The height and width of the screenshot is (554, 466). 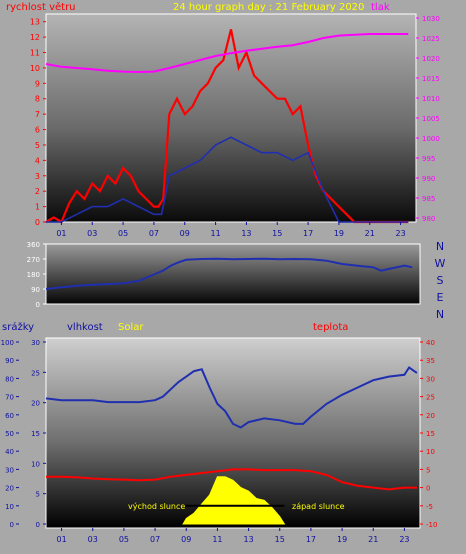 I want to click on sunrise-annotation: východ slunce, so click(x=156, y=506).